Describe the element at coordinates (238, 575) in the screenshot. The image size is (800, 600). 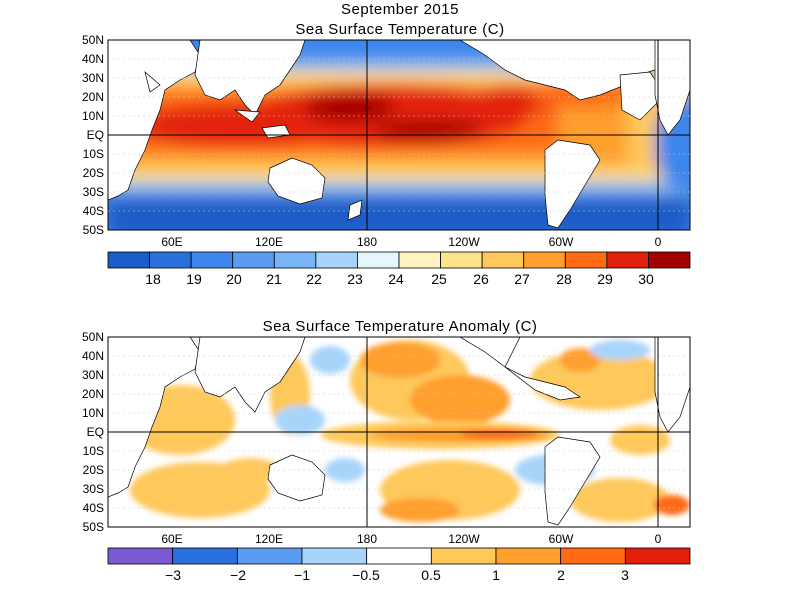
I see `colorbar-label: −2` at that location.